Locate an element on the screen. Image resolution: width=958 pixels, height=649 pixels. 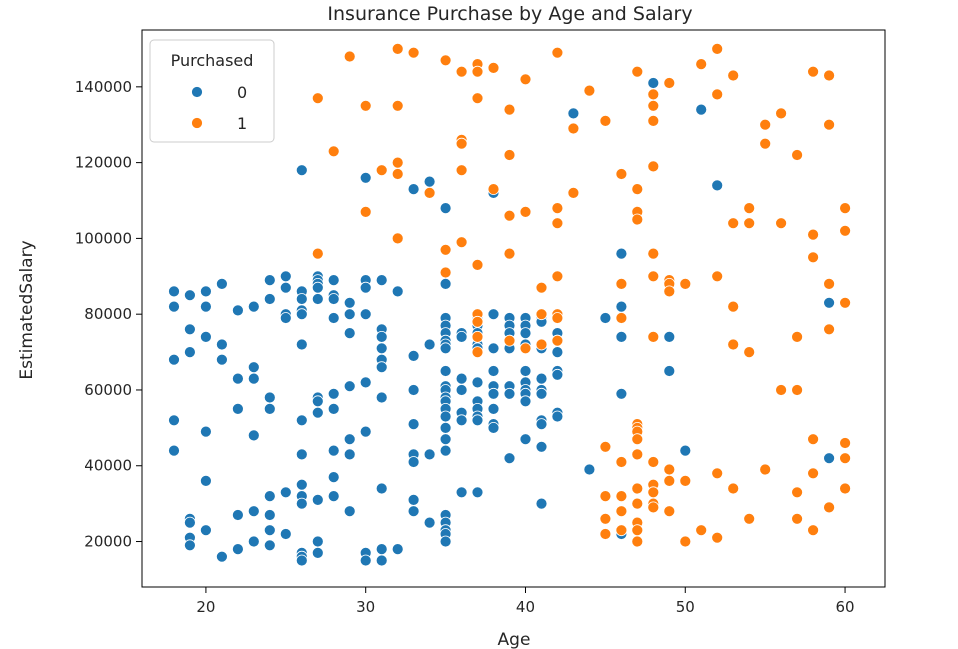
legend-label-0: 0 is located at coordinates (242, 92).